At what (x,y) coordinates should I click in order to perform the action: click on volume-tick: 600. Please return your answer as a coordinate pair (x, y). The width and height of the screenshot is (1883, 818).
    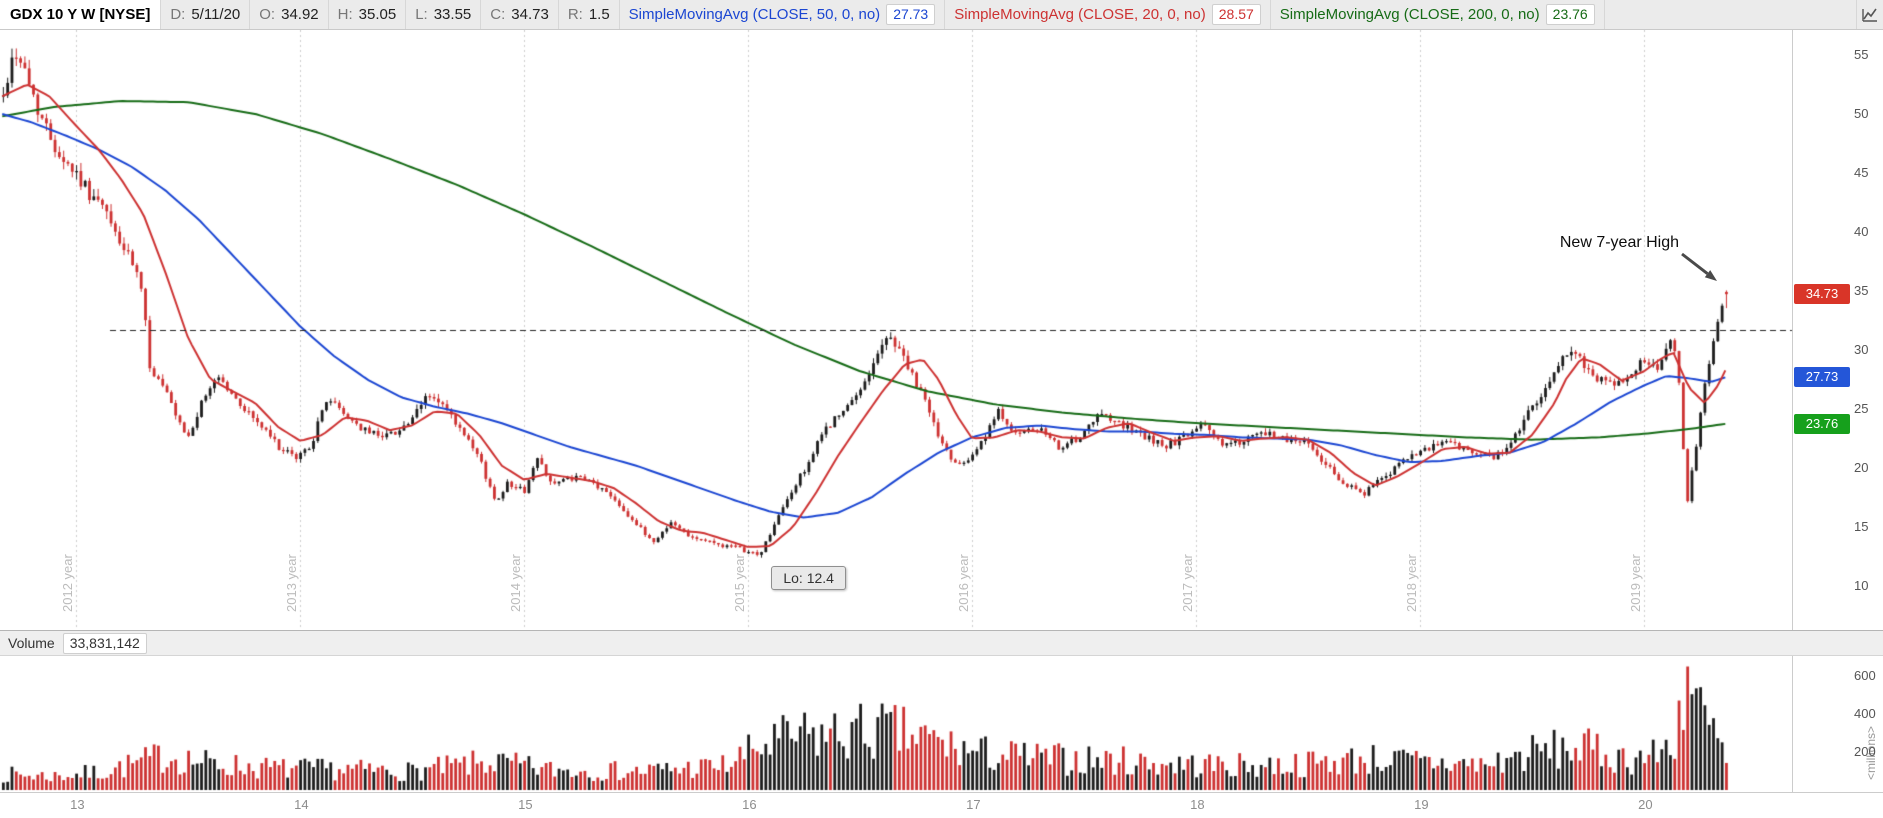
    Looking at the image, I should click on (1865, 675).